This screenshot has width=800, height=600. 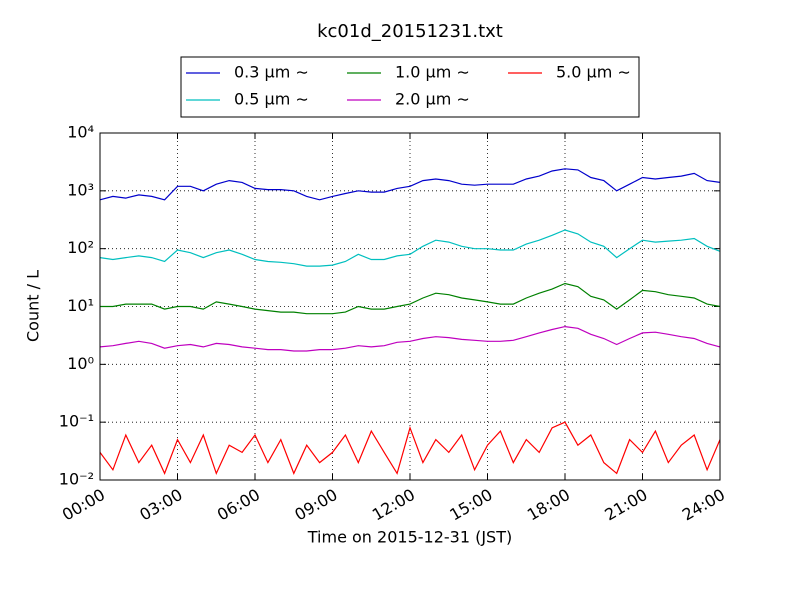 What do you see at coordinates (315, 505) in the screenshot?
I see `x-tick-label: 09:00` at bounding box center [315, 505].